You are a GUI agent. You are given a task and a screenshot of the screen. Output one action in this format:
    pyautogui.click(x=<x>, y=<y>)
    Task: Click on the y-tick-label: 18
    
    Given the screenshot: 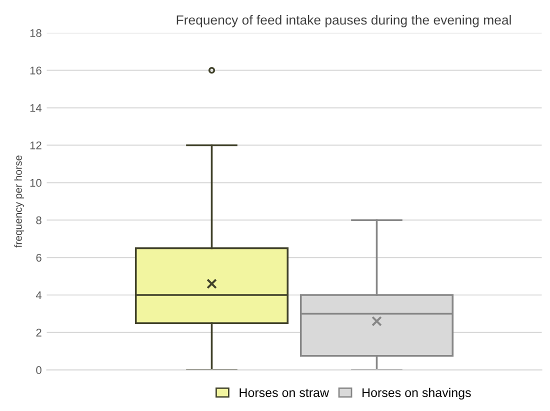 What is the action you would take?
    pyautogui.click(x=36, y=33)
    